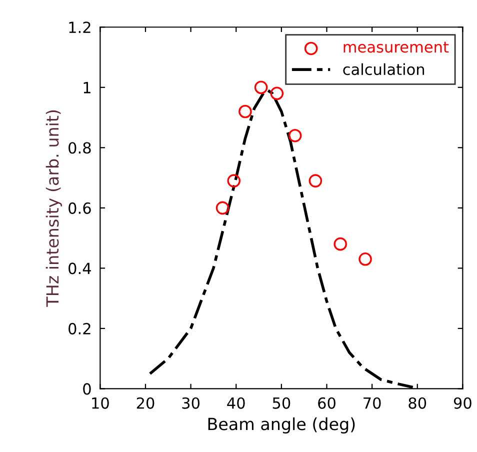 Image resolution: width=477 pixels, height=452 pixels. I want to click on x-tick-label: 20, so click(145, 403).